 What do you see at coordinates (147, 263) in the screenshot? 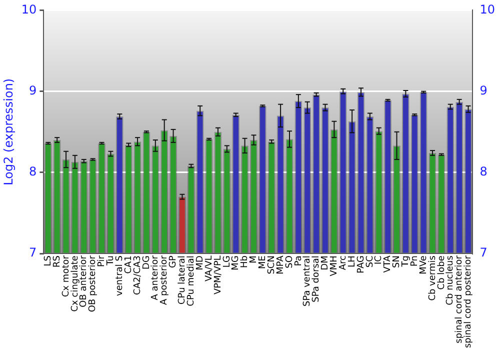
I see `x-tick-label: DG` at bounding box center [147, 263].